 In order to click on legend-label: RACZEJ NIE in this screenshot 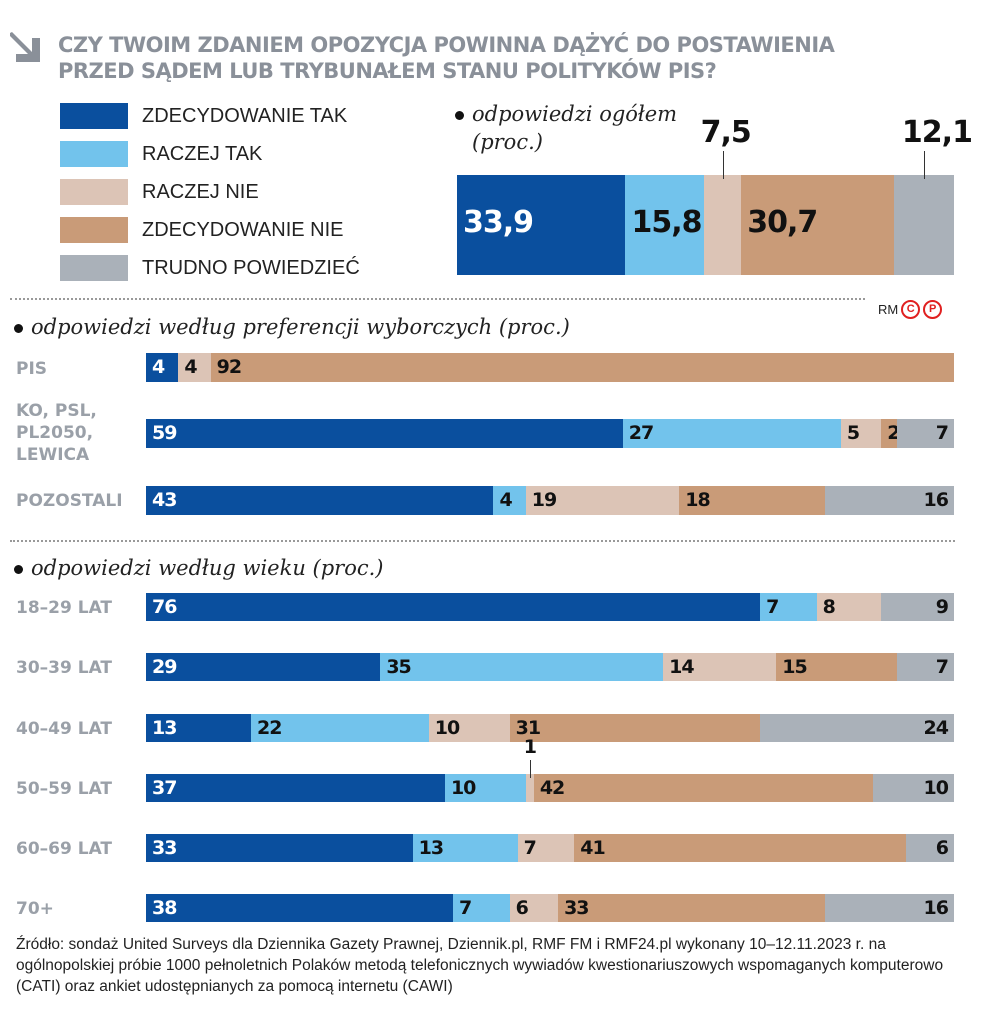, I will do `click(200, 191)`.